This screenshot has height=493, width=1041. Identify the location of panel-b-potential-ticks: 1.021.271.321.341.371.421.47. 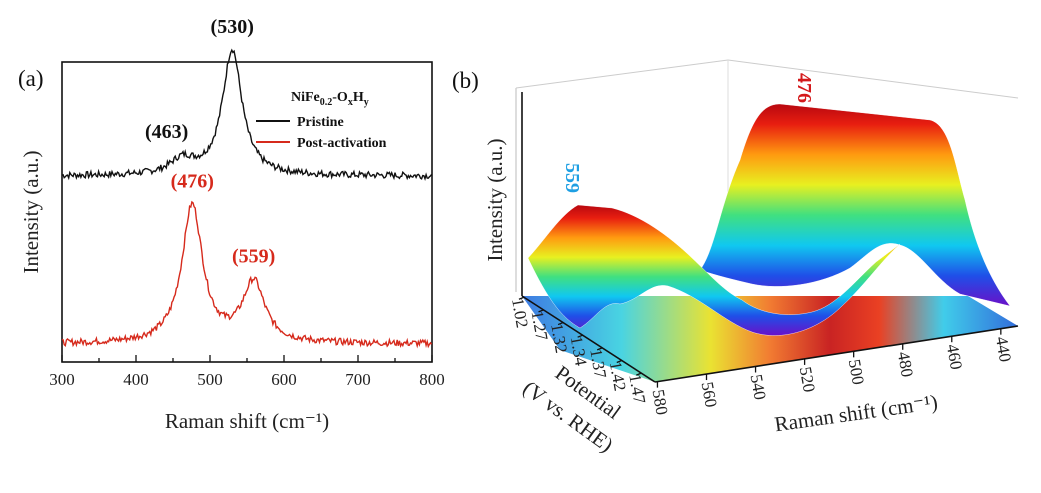
(578, 351).